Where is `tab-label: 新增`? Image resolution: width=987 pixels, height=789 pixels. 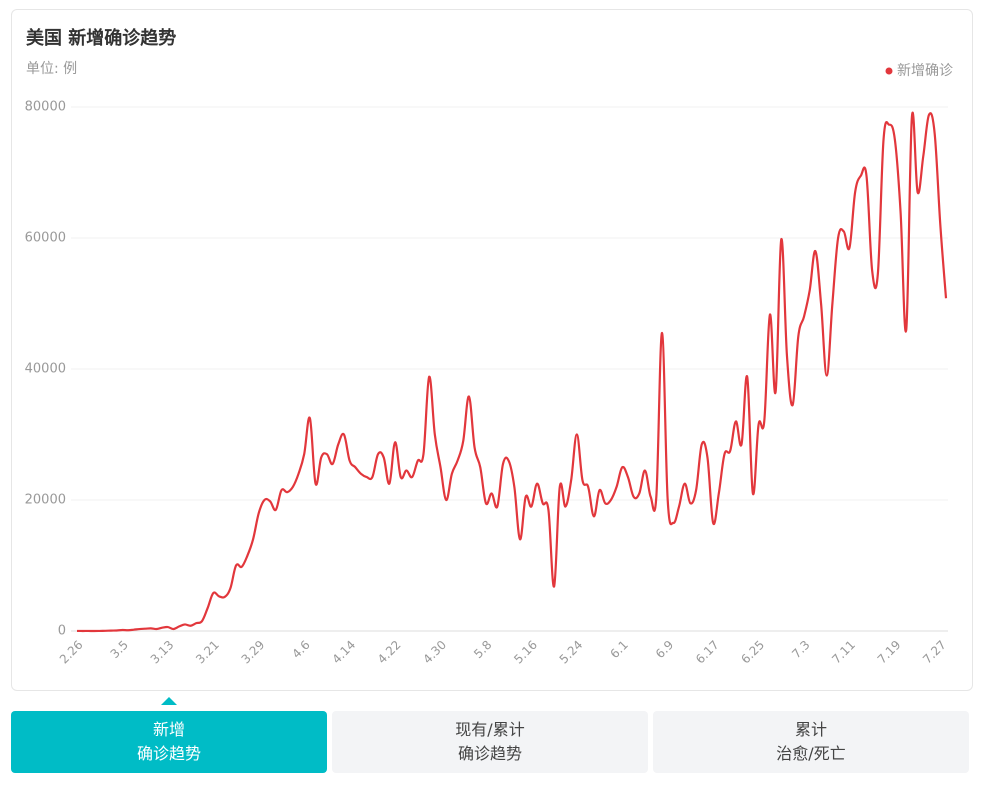 tab-label: 新增 is located at coordinates (168, 729).